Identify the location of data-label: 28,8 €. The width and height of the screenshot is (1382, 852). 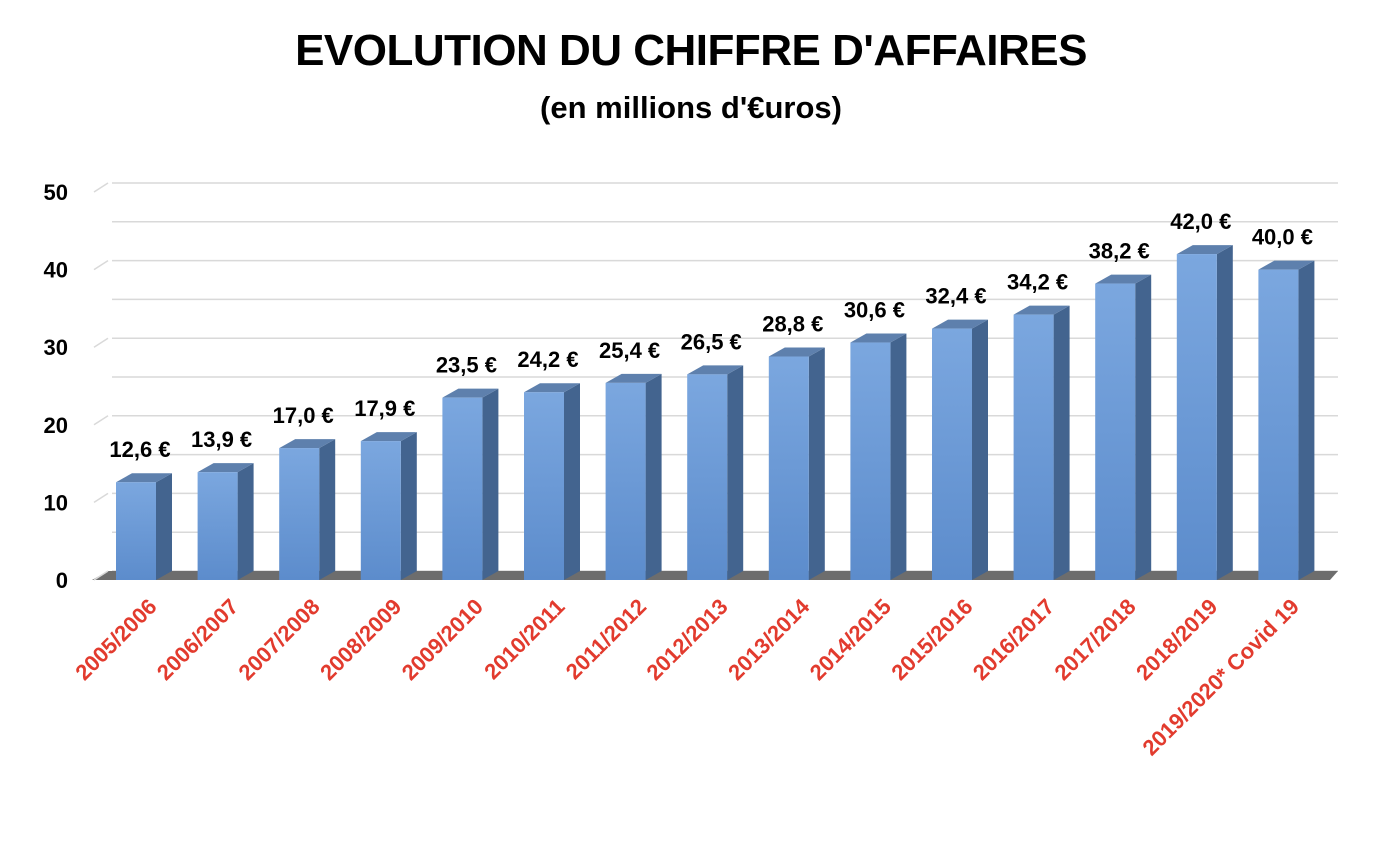
(792, 324).